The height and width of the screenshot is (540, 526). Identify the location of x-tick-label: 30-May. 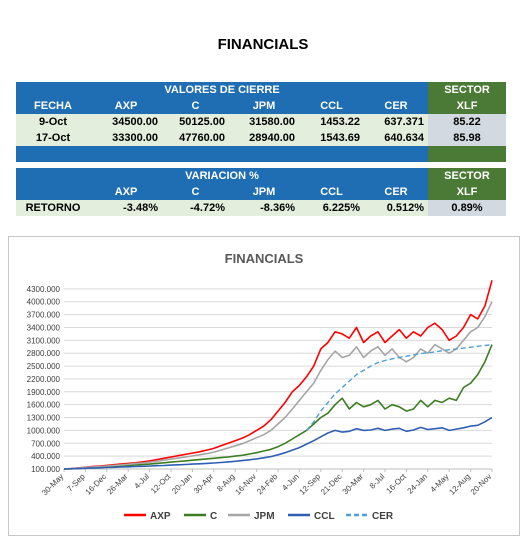
(52, 484).